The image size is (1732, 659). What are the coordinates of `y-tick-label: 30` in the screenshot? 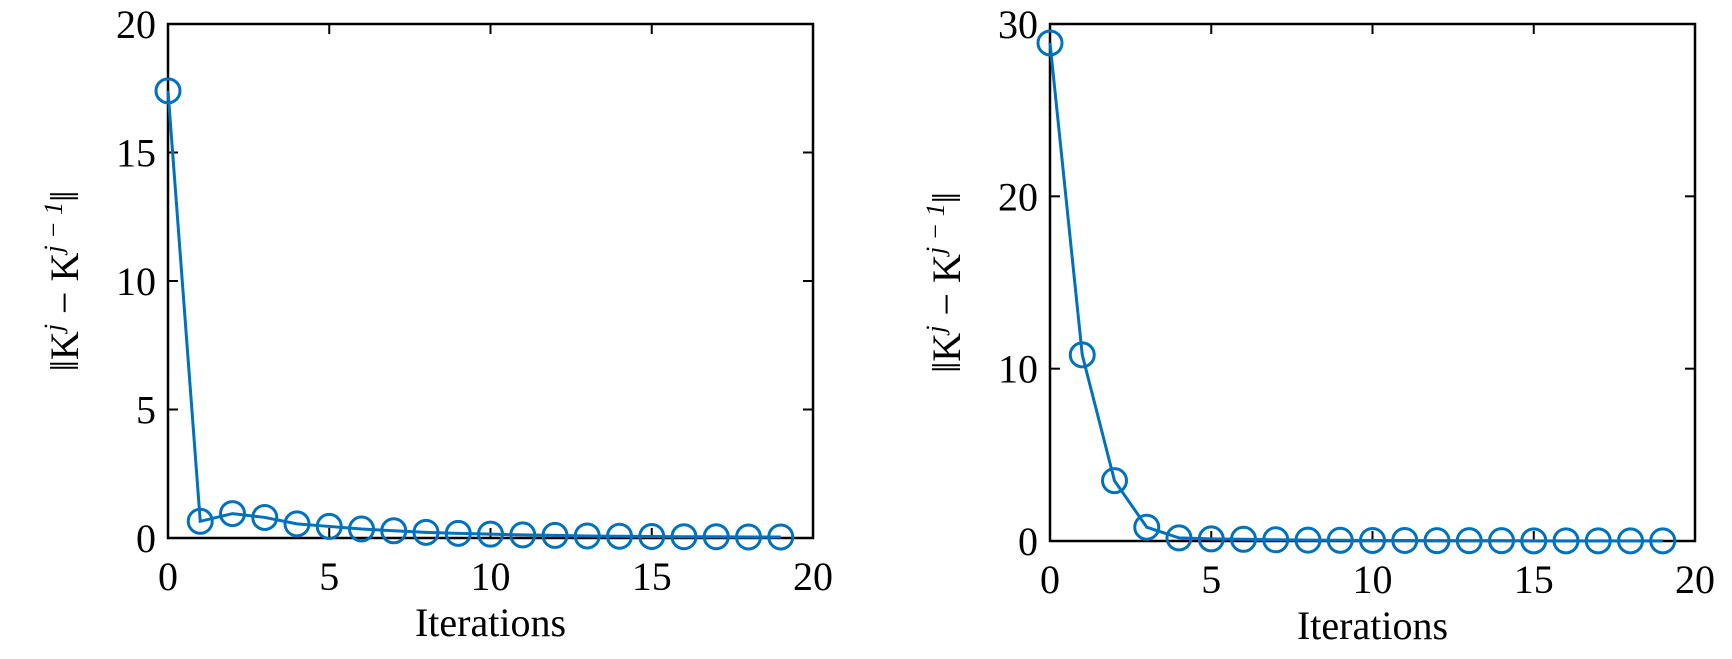 It's located at (1018, 24).